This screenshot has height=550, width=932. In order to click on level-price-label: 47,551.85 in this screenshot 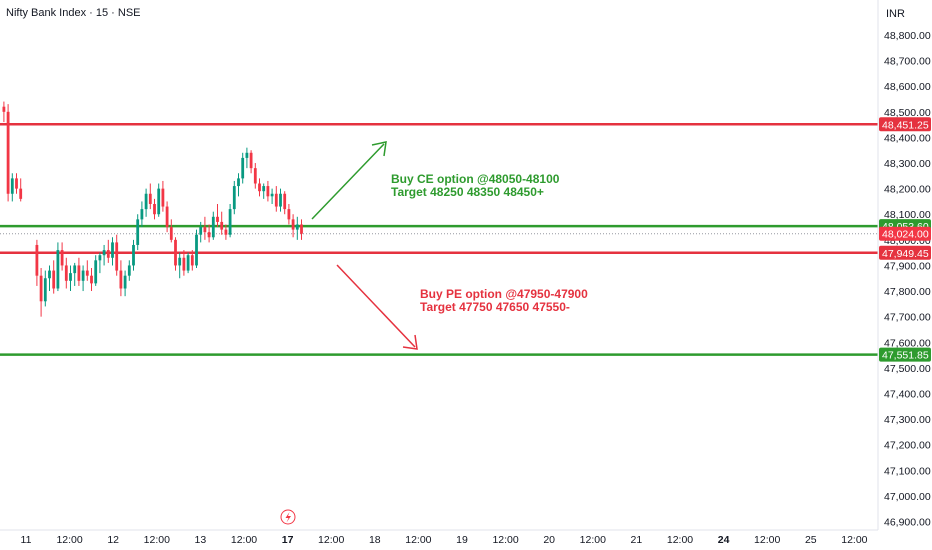, I will do `click(905, 356)`.